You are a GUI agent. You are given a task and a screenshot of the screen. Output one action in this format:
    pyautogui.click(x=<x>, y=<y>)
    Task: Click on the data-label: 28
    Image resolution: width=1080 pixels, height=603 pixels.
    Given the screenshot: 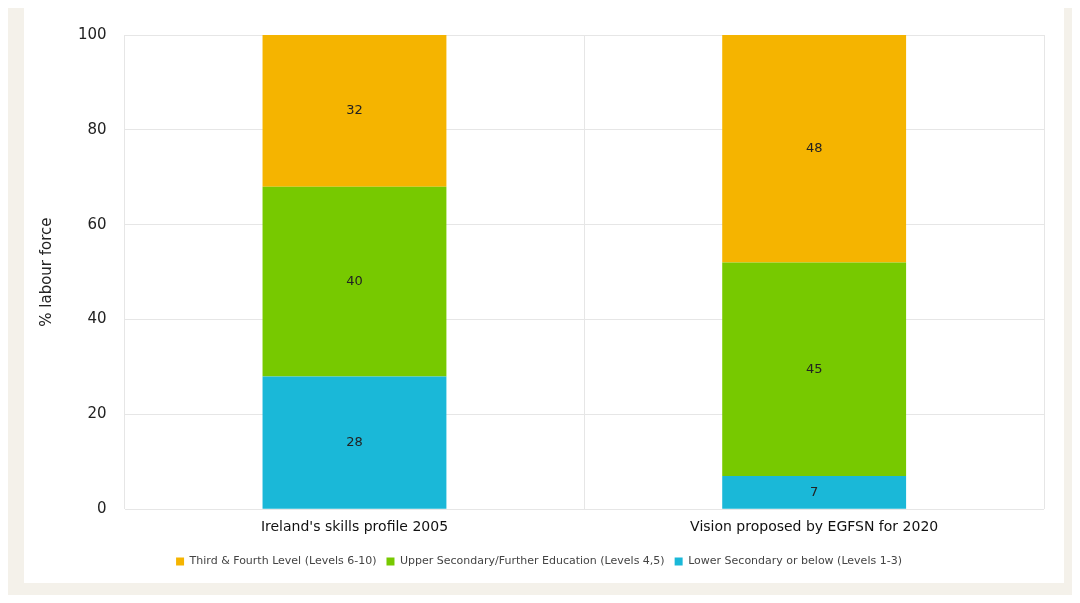 What is the action you would take?
    pyautogui.click(x=354, y=441)
    